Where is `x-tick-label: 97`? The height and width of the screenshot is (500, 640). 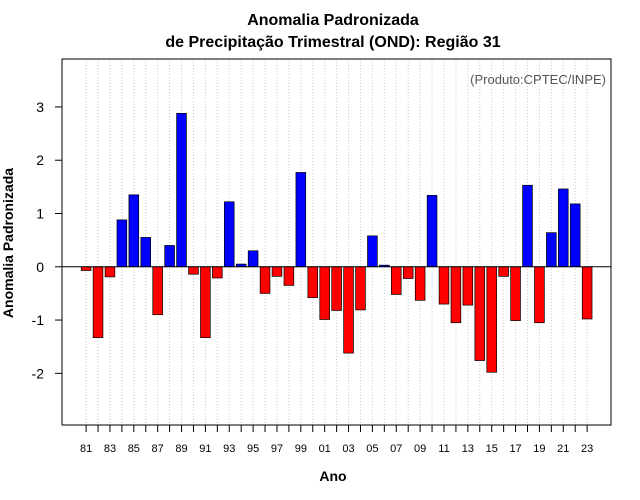 x-tick-label: 97 is located at coordinates (277, 449).